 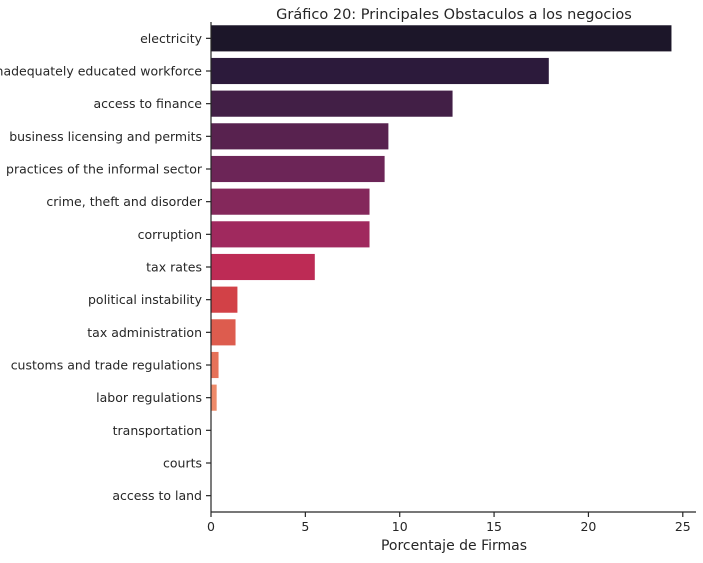 I want to click on x-tick-label: 25, so click(x=683, y=526).